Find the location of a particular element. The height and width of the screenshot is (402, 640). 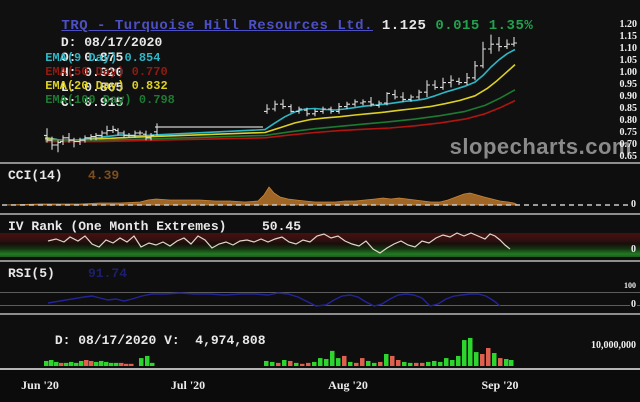

ema-line is located at coordinates (280, 121).